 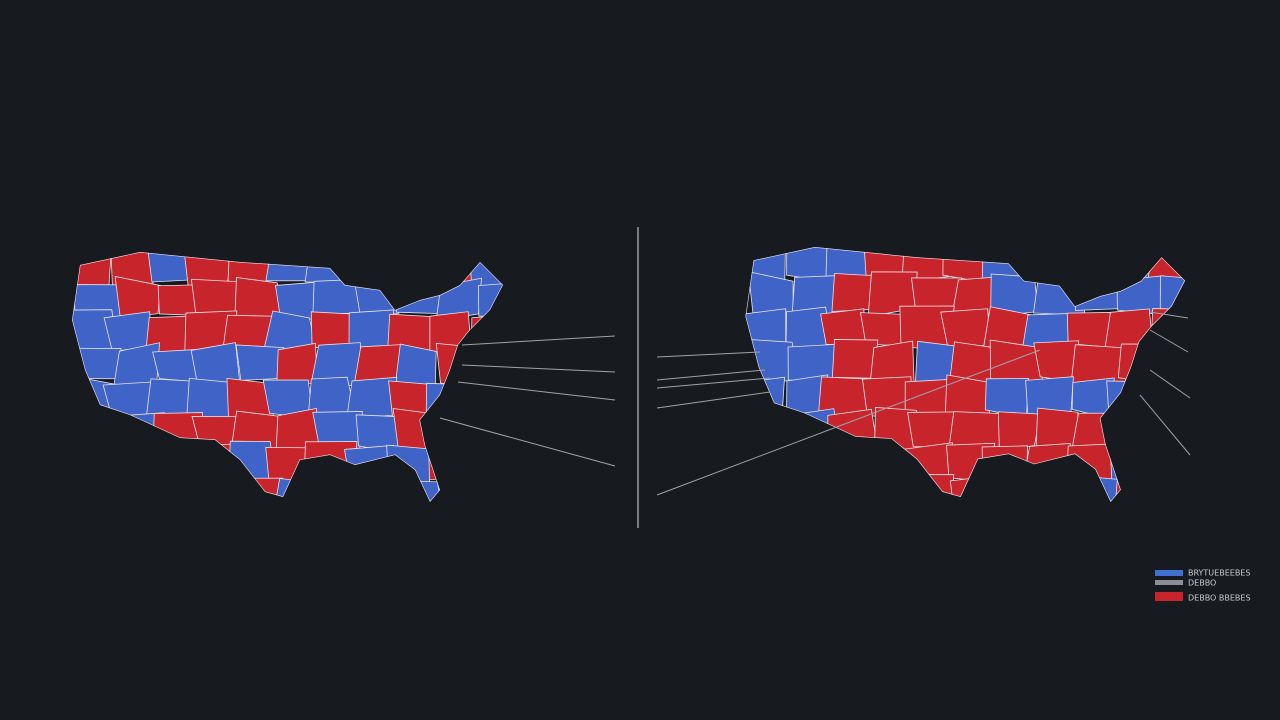 What do you see at coordinates (1219, 598) in the screenshot?
I see `legend-label: DEBBO BBEBES` at bounding box center [1219, 598].